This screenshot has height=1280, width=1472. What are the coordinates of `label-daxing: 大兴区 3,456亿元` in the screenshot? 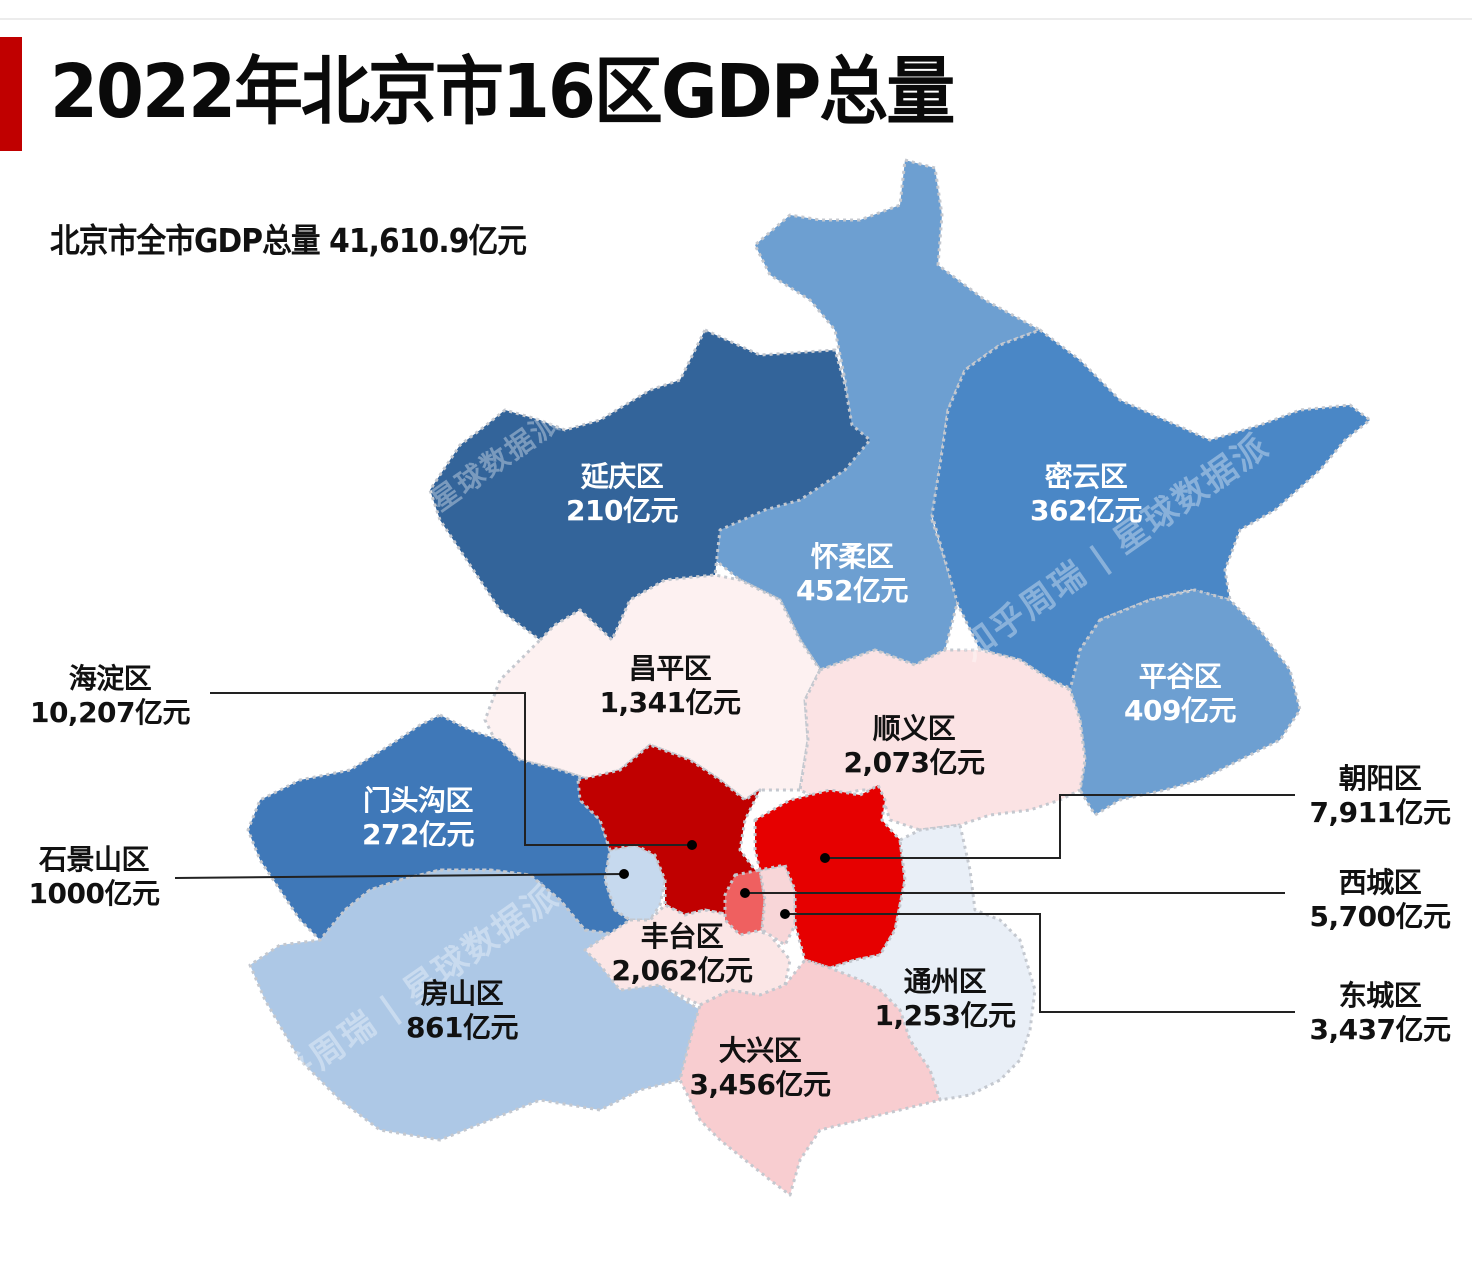 It's located at (760, 1068).